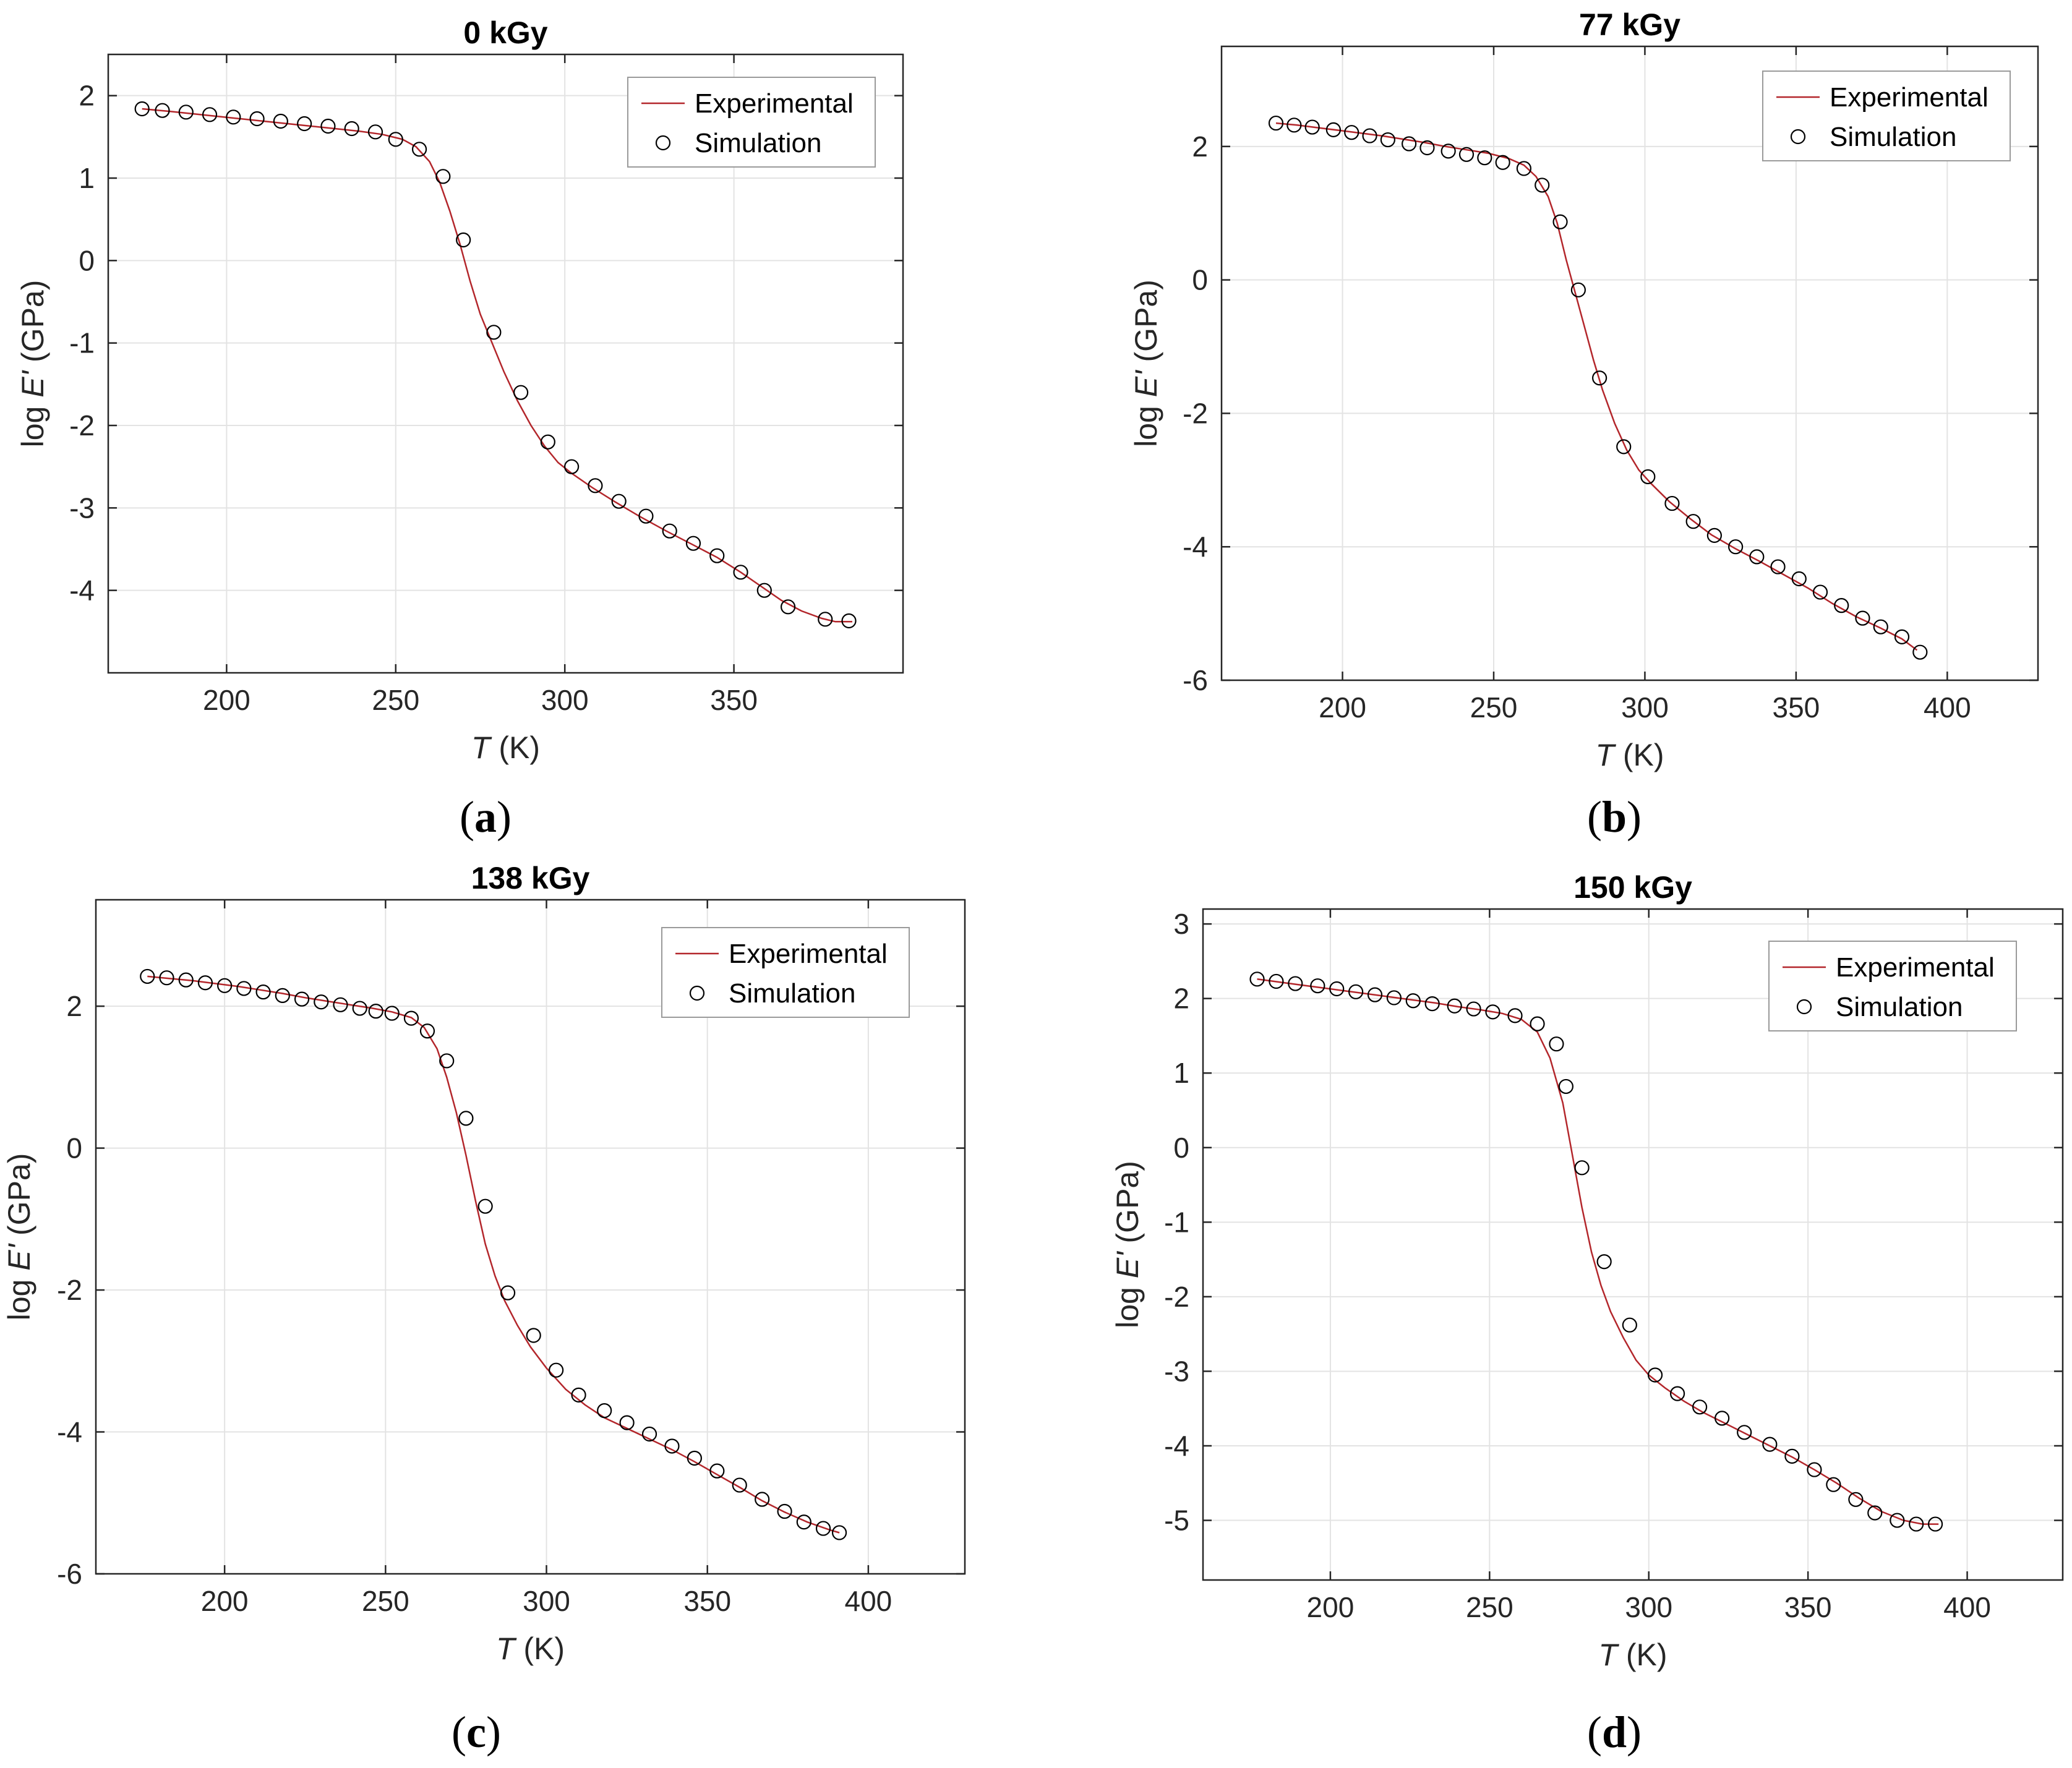 Image resolution: width=2072 pixels, height=1768 pixels. I want to click on experimental-series-line, so click(1597, 386).